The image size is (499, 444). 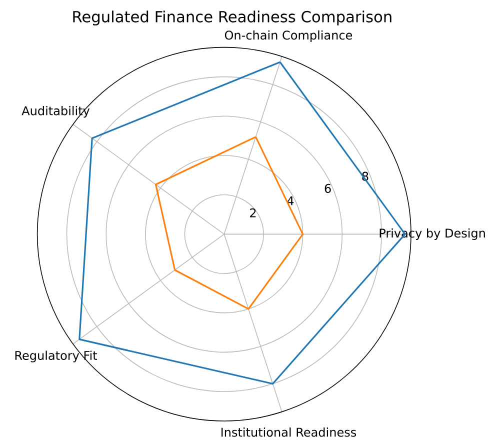 What do you see at coordinates (290, 201) in the screenshot?
I see `y-tick-label: 4` at bounding box center [290, 201].